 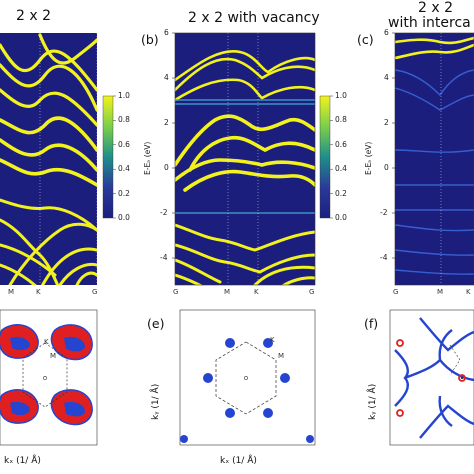 What do you see at coordinates (434, 48) in the screenshot?
I see `panel-c-bands-upper` at bounding box center [434, 48].